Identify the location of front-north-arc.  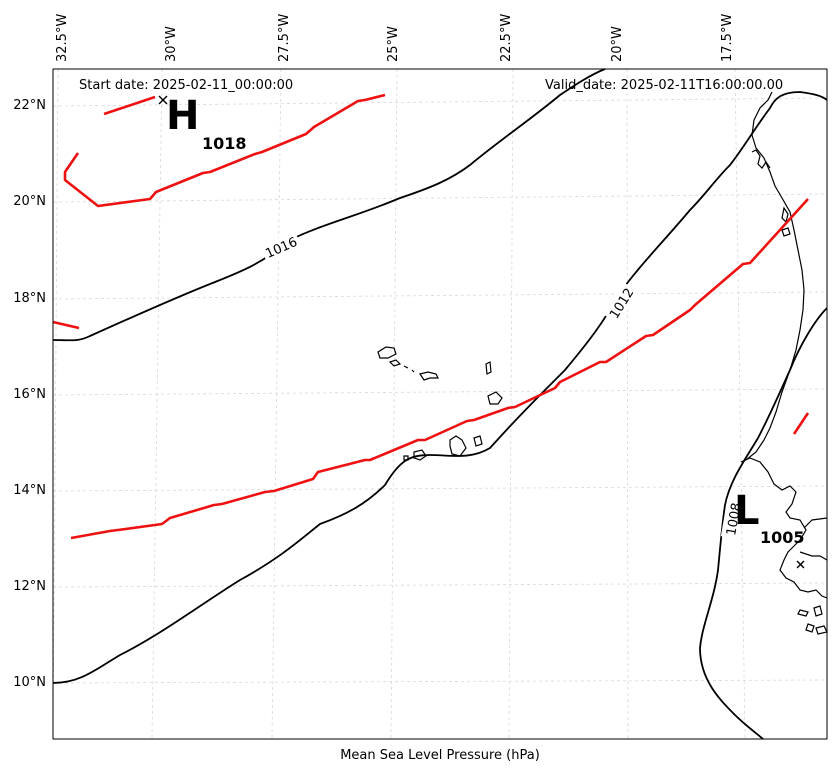
(224, 150).